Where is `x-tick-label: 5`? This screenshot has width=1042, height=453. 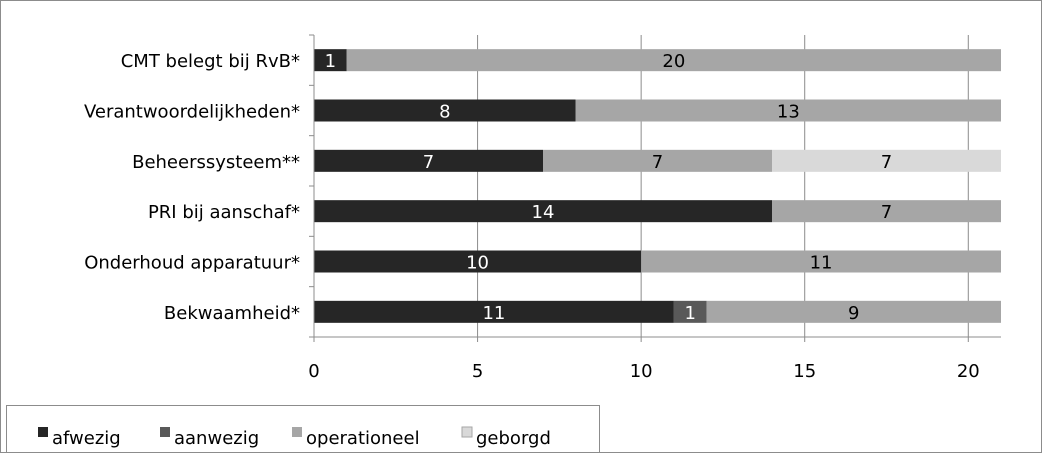
x-tick-label: 5 is located at coordinates (477, 371).